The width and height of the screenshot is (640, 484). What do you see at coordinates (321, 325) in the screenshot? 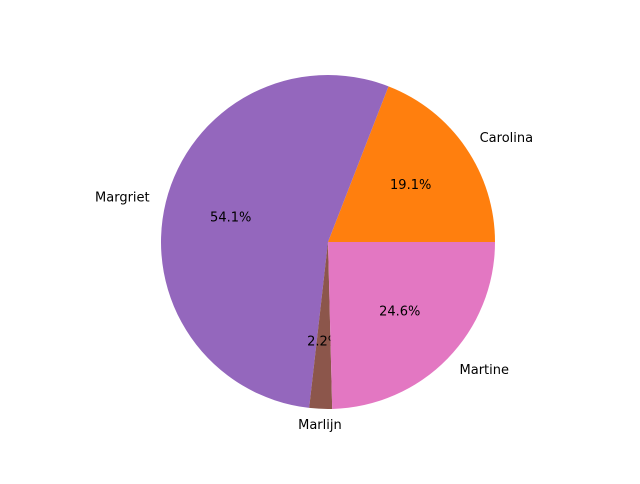
I see `pie-slice-marlijn` at bounding box center [321, 325].